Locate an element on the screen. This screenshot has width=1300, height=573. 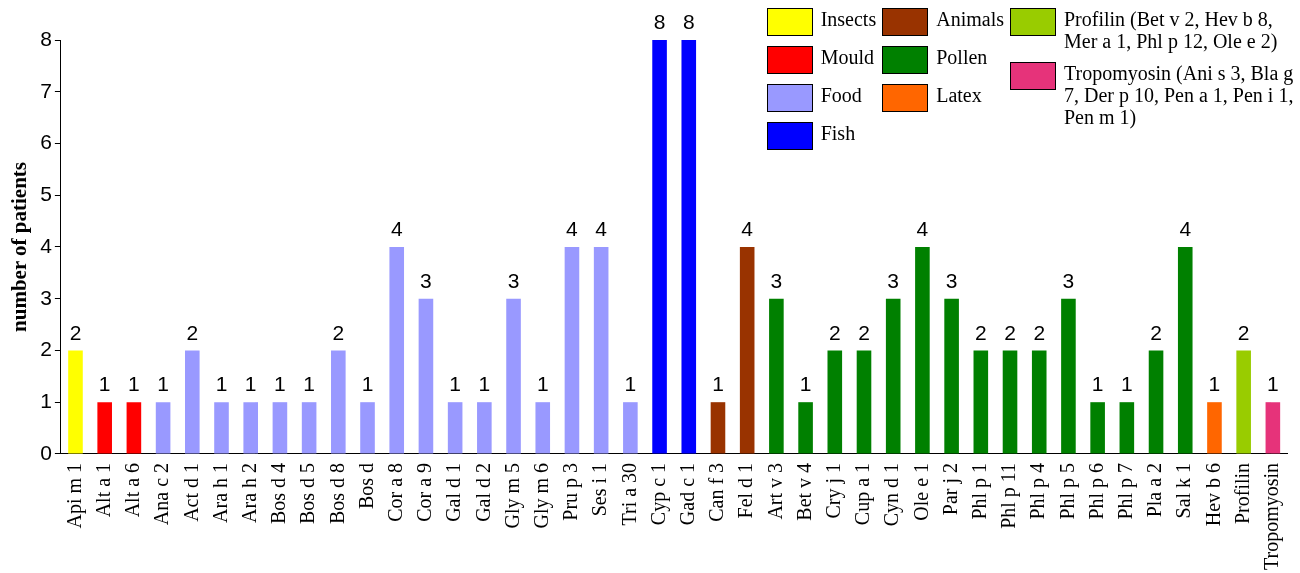
x-tick-label: Phl p 7 is located at coordinates (1126, 491).